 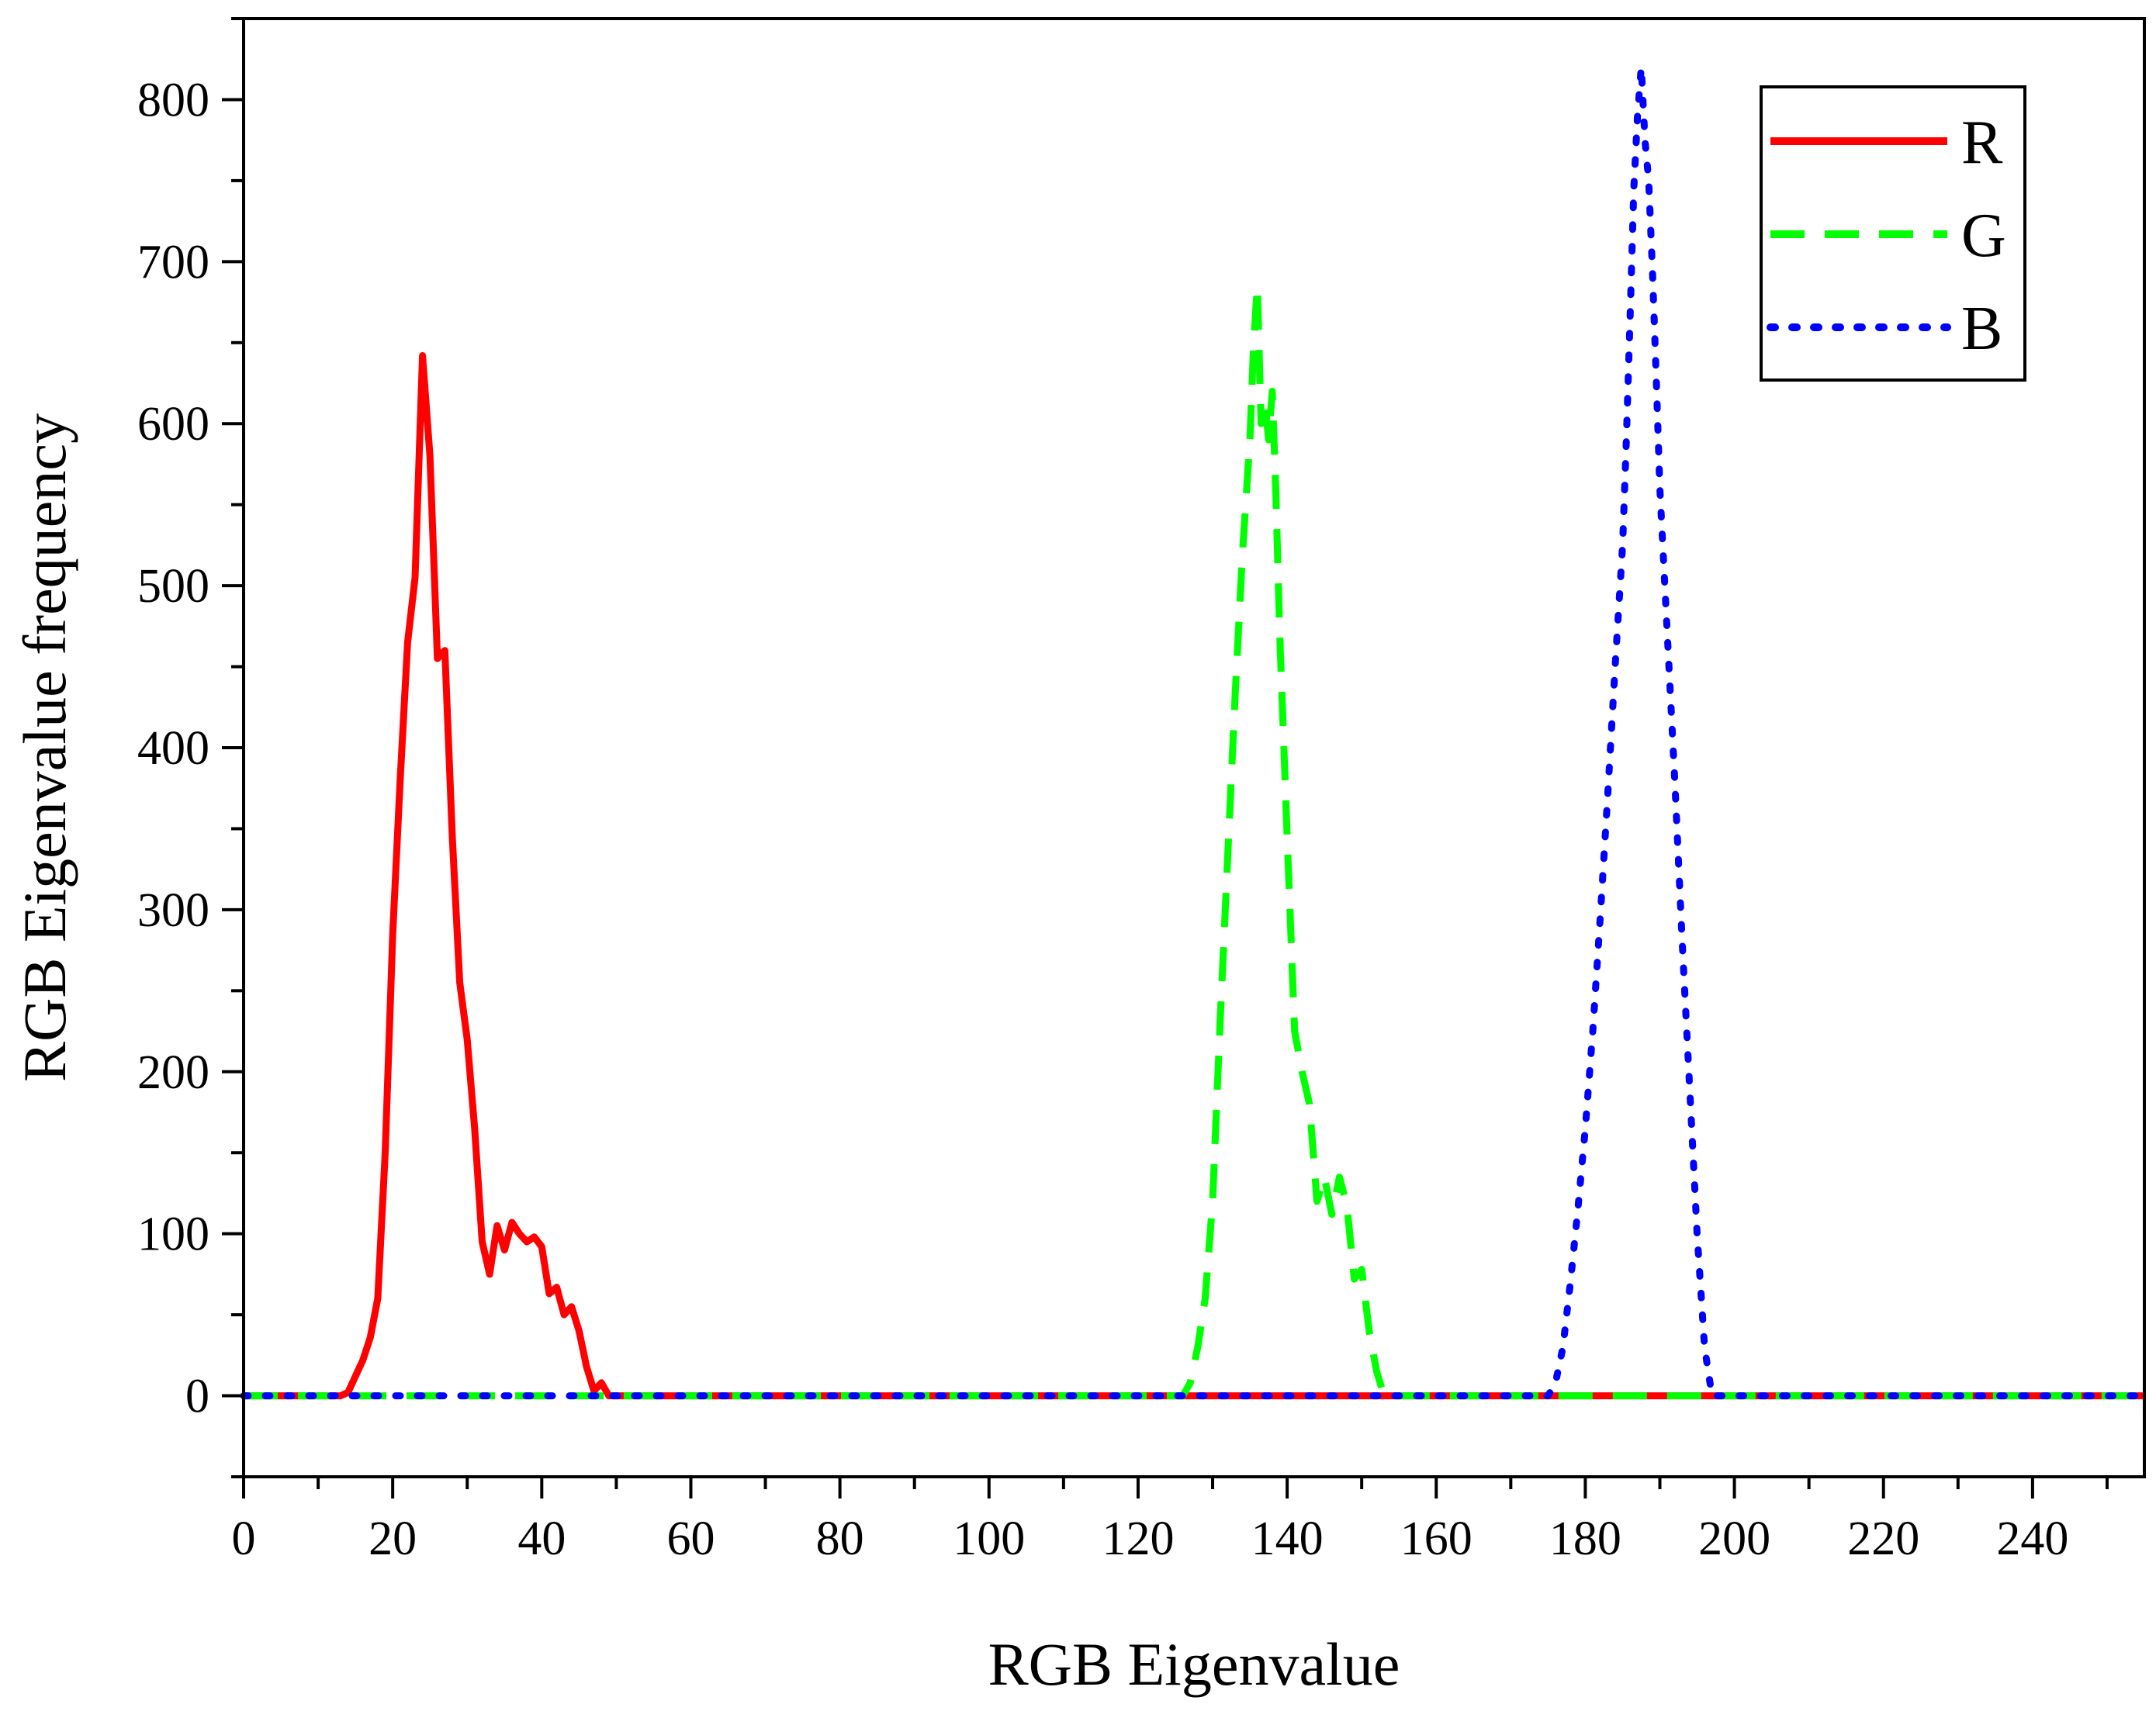 What do you see at coordinates (1983, 236) in the screenshot?
I see `legend-label-g: G` at bounding box center [1983, 236].